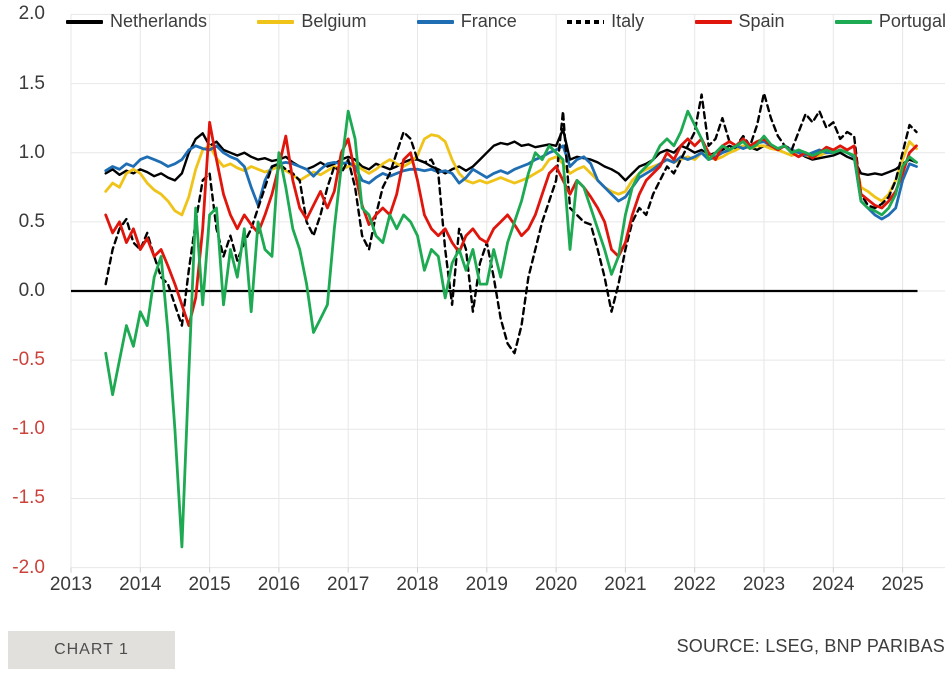  What do you see at coordinates (71, 584) in the screenshot?
I see `x-tick-label: 2013` at bounding box center [71, 584].